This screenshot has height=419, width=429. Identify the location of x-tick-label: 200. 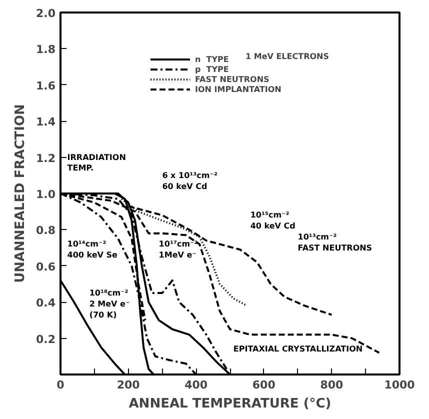
(128, 385).